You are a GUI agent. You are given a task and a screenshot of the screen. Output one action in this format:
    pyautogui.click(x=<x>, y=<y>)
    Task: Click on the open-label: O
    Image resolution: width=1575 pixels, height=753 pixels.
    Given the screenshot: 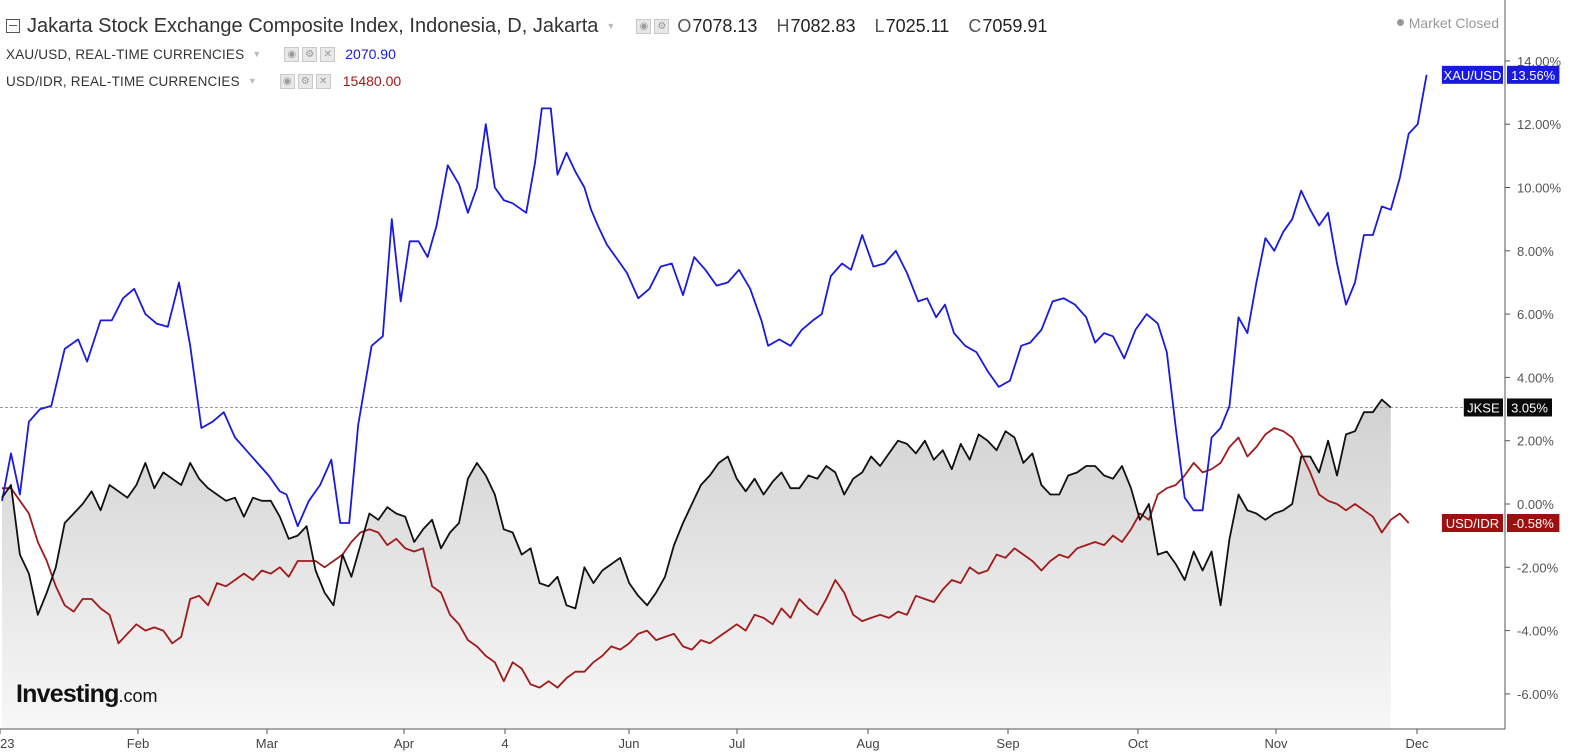 What is the action you would take?
    pyautogui.click(x=684, y=25)
    